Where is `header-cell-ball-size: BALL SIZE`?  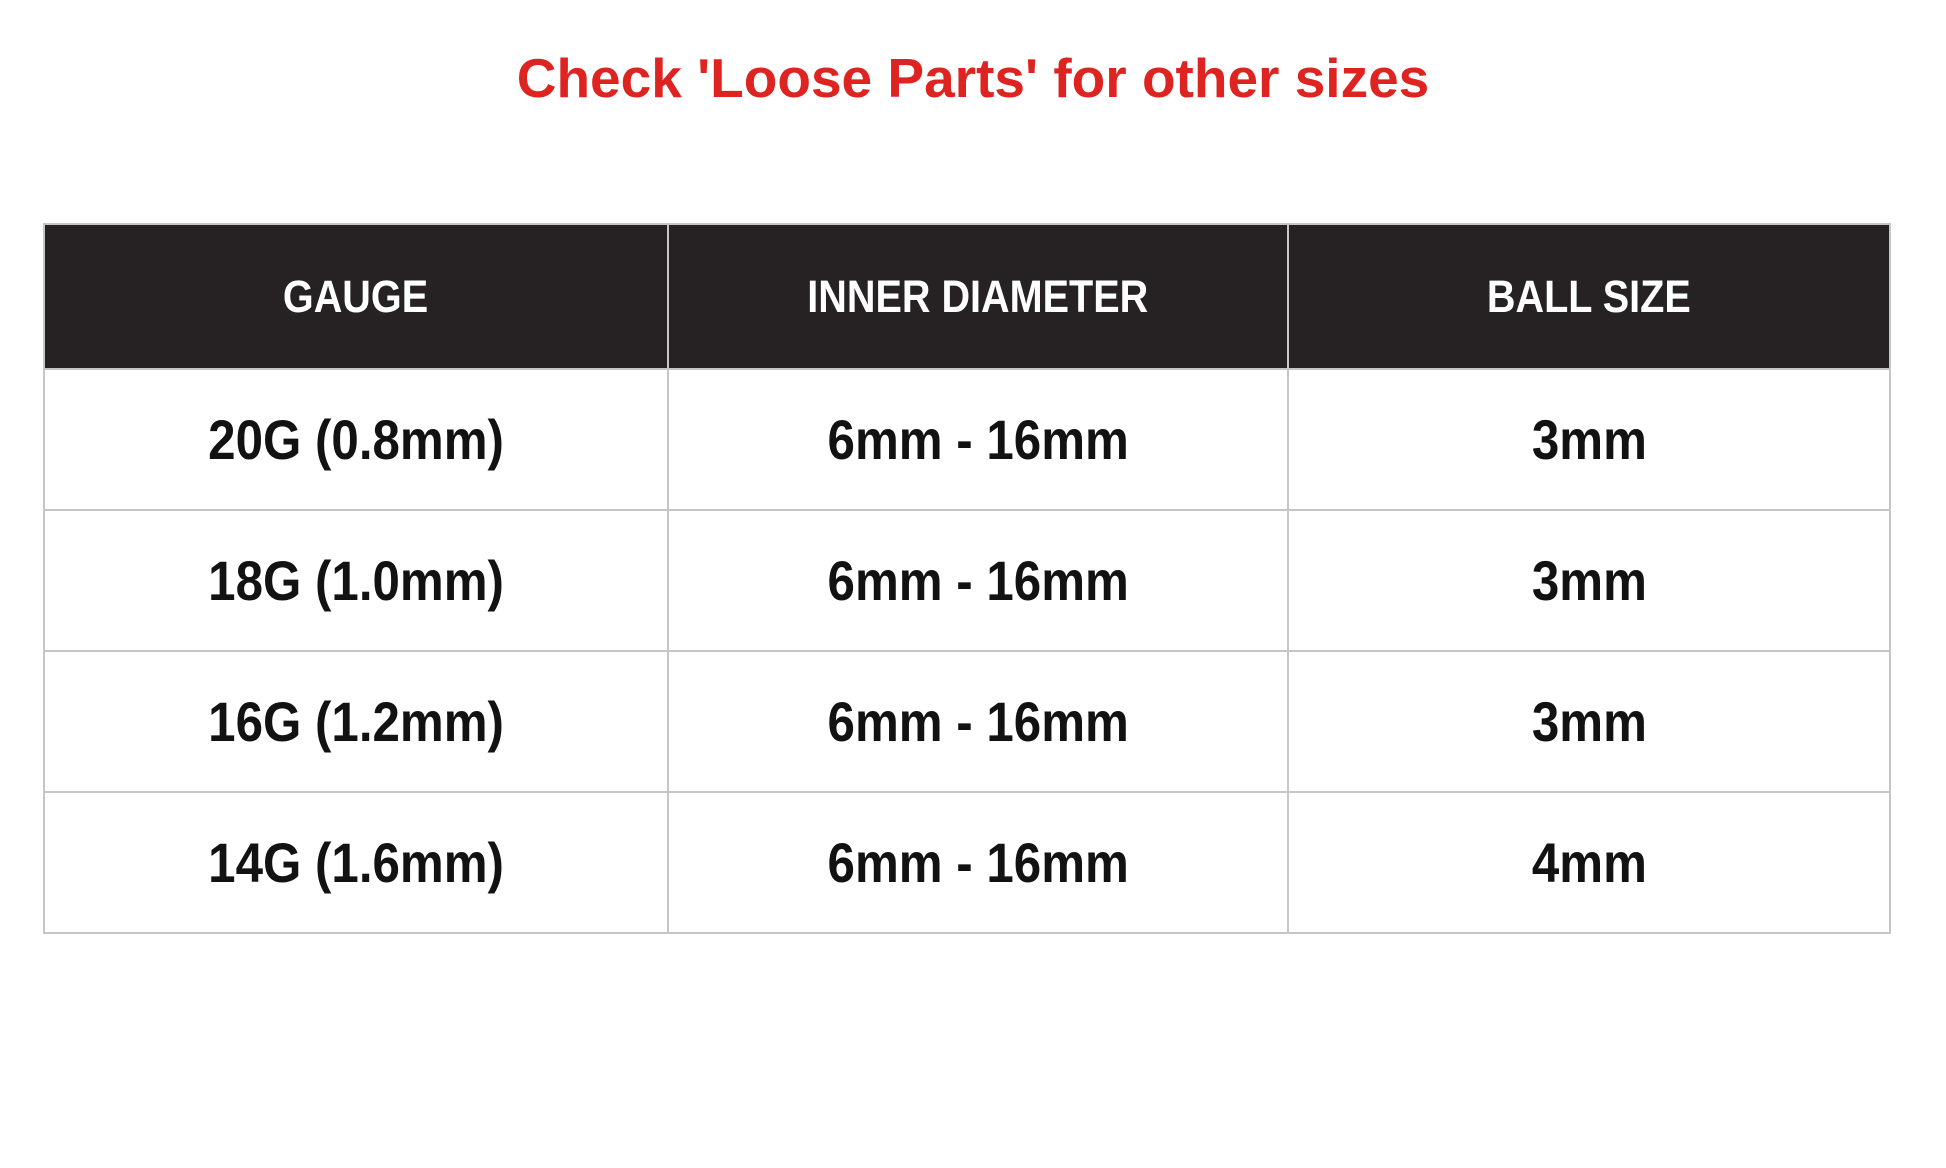
header-cell-ball-size: BALL SIZE is located at coordinates (1589, 296).